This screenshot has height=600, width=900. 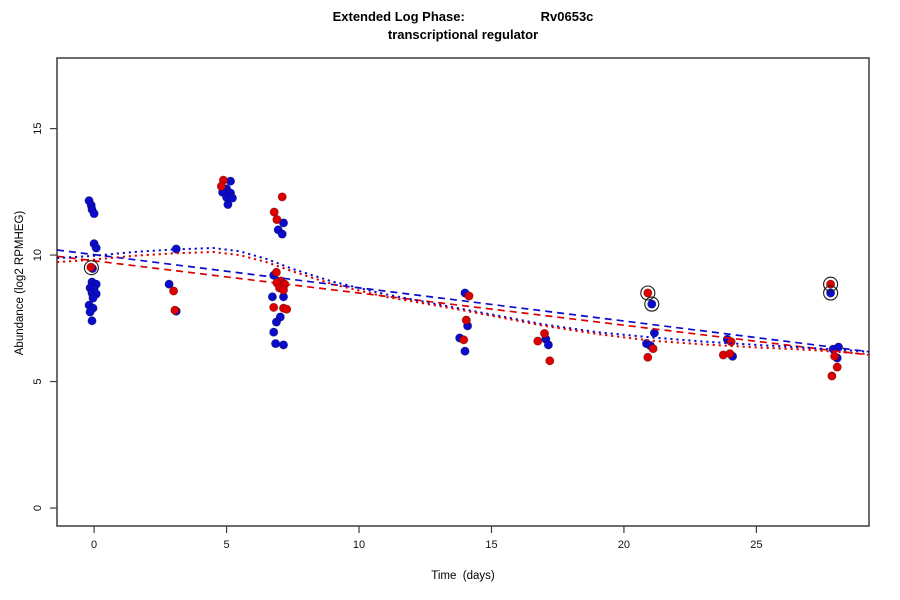 What do you see at coordinates (94, 545) in the screenshot?
I see `x-tick-label: 0` at bounding box center [94, 545].